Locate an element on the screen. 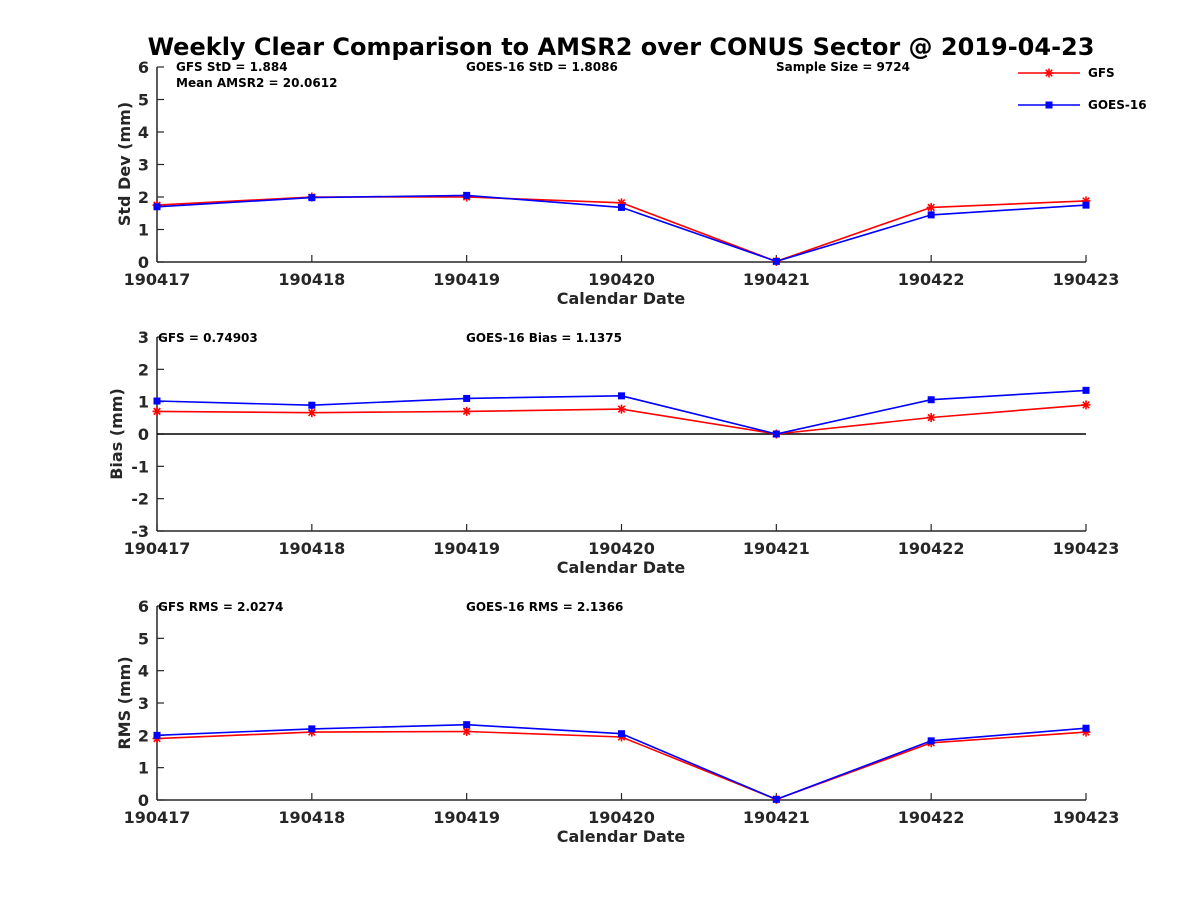 Image resolution: width=1200 pixels, height=900 pixels. mean-amsr2-annotation: Mean AMSR2 = 20.0612 is located at coordinates (256, 83).